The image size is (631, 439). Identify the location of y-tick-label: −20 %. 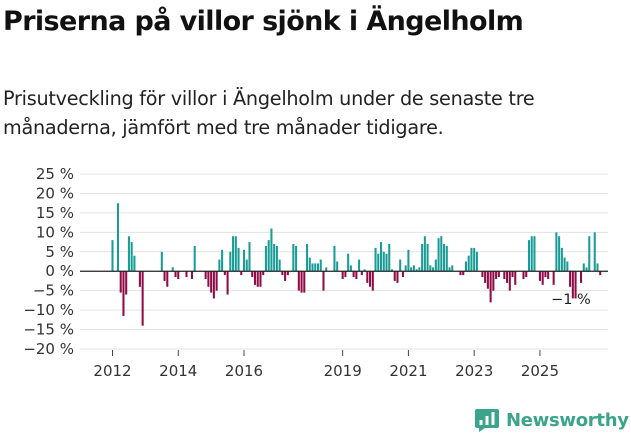
(48, 349).